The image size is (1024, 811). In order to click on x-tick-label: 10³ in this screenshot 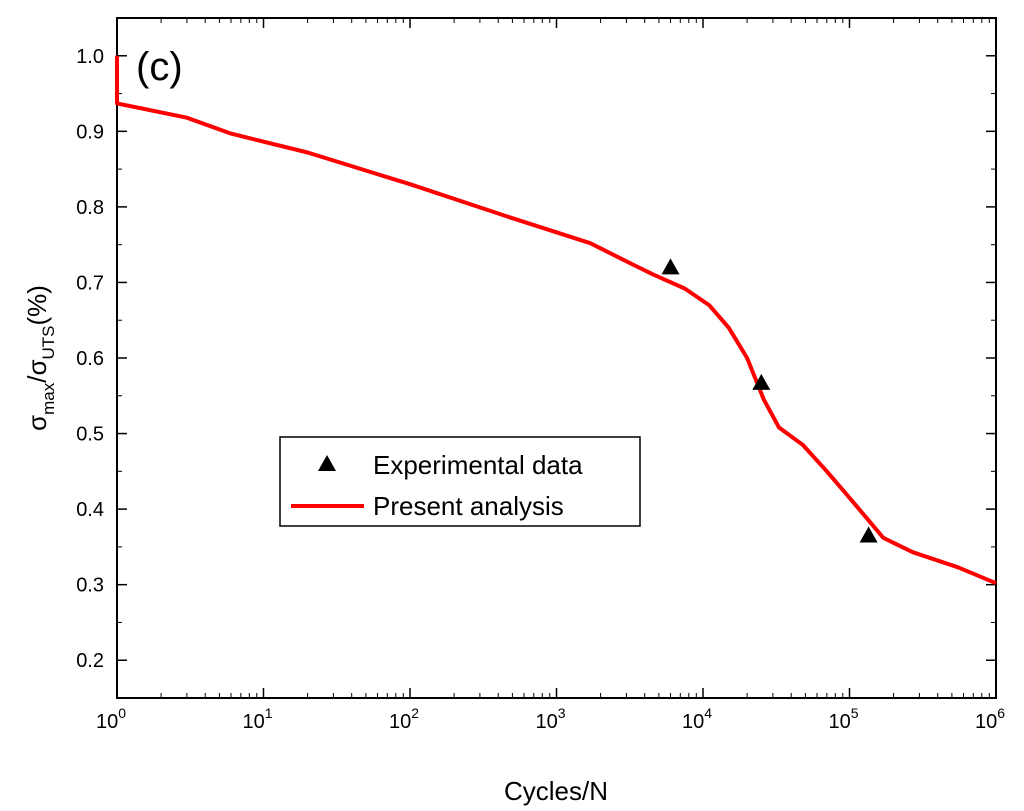, I will do `click(550, 719)`.